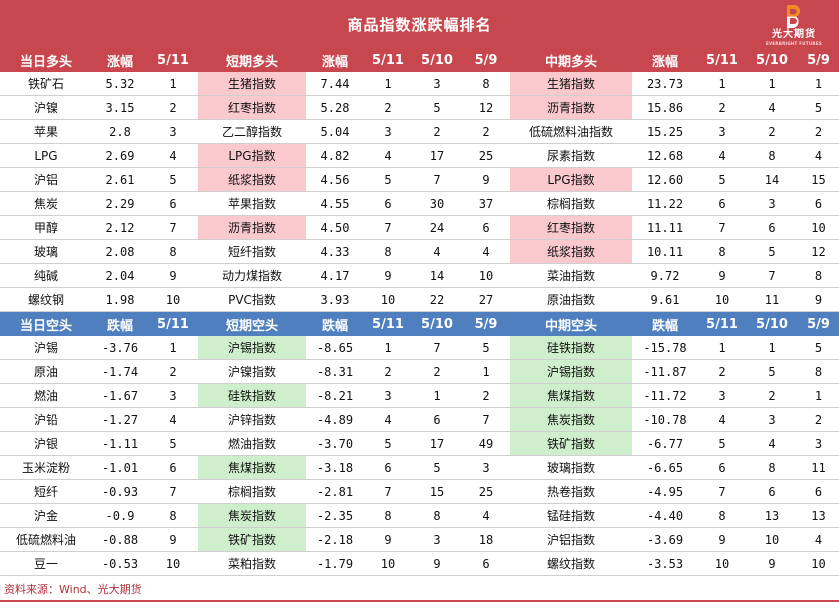  I want to click on cell-mid-change: 23.73, so click(665, 84).